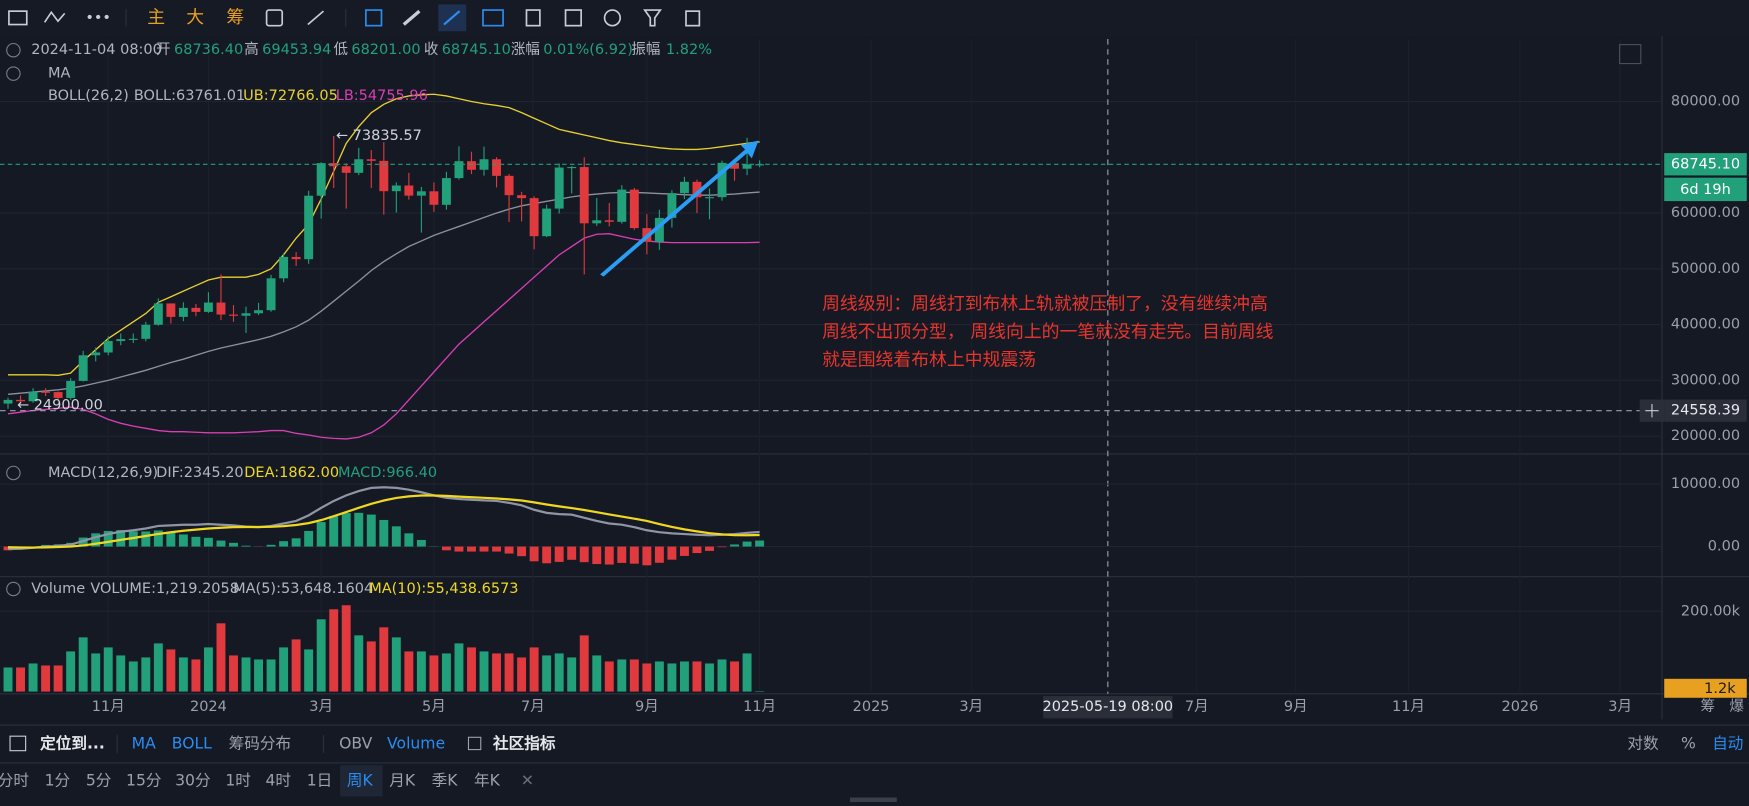 This screenshot has width=1749, height=806. What do you see at coordinates (58, 780) in the screenshot?
I see `period-tab: 1分` at bounding box center [58, 780].